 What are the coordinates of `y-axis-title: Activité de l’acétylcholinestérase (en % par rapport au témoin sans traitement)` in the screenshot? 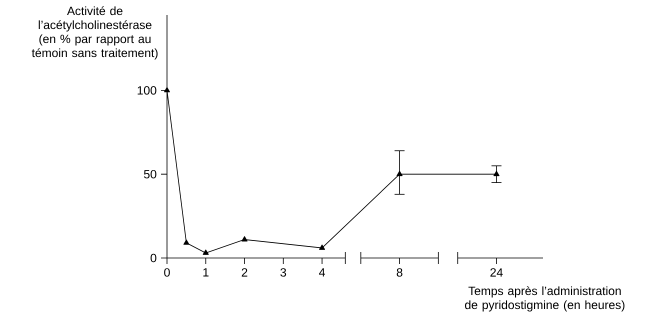 It's located at (95, 33).